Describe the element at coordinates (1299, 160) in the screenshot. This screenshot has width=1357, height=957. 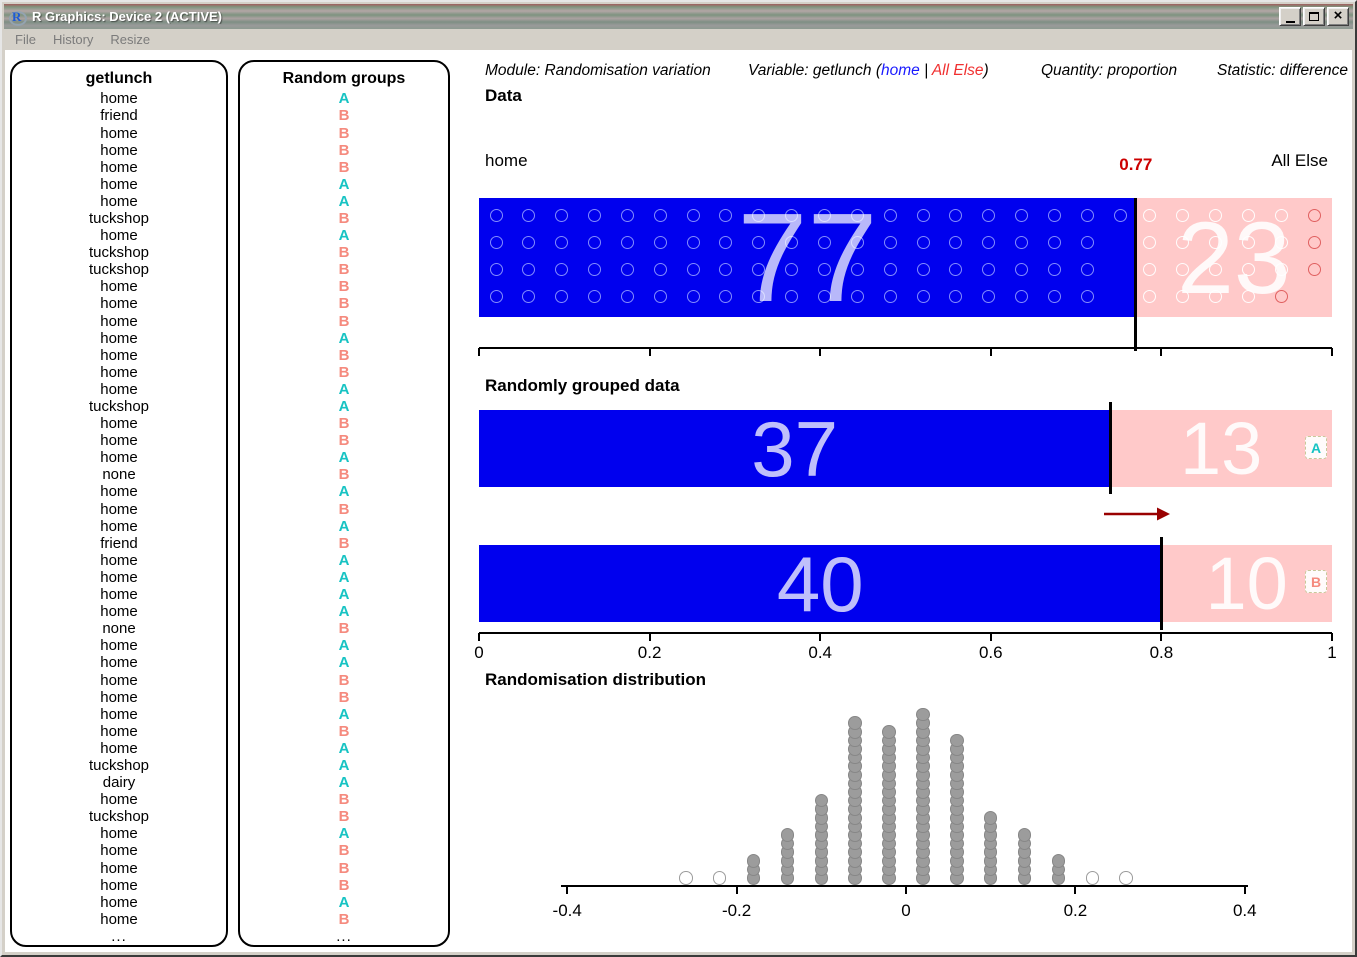
I see `data-right-label: All Else` at that location.